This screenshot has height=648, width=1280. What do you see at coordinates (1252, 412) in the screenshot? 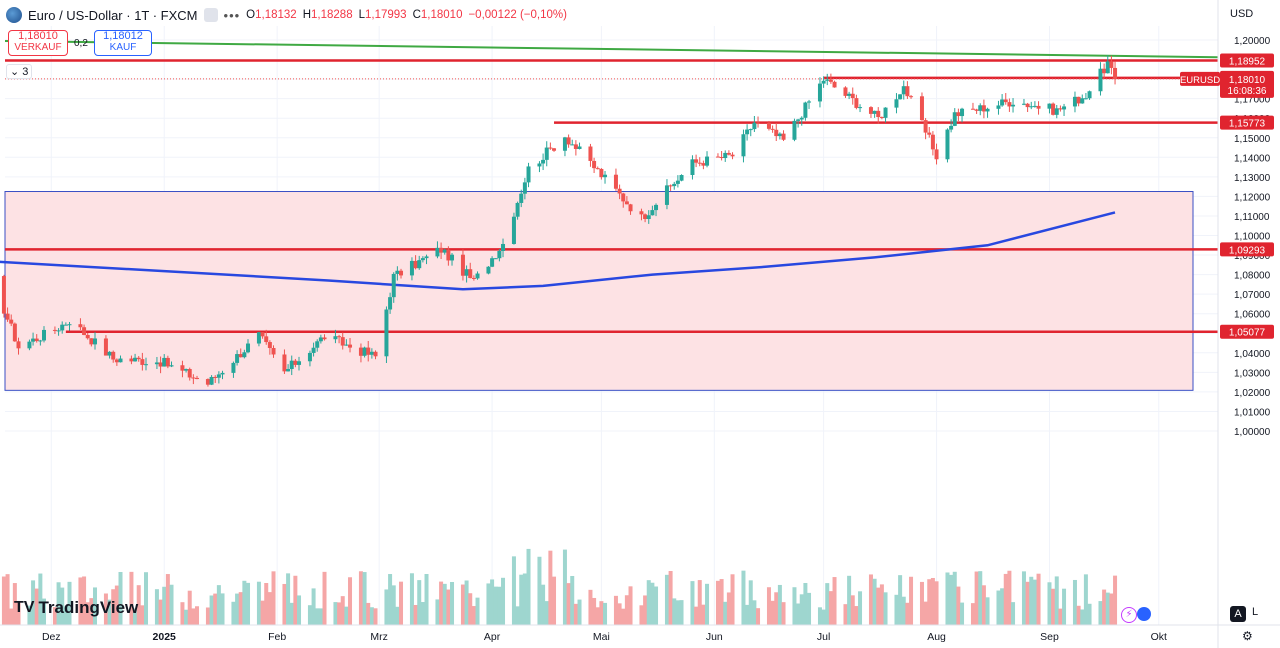
I see `y-tick-label: 1,01000` at bounding box center [1252, 412].